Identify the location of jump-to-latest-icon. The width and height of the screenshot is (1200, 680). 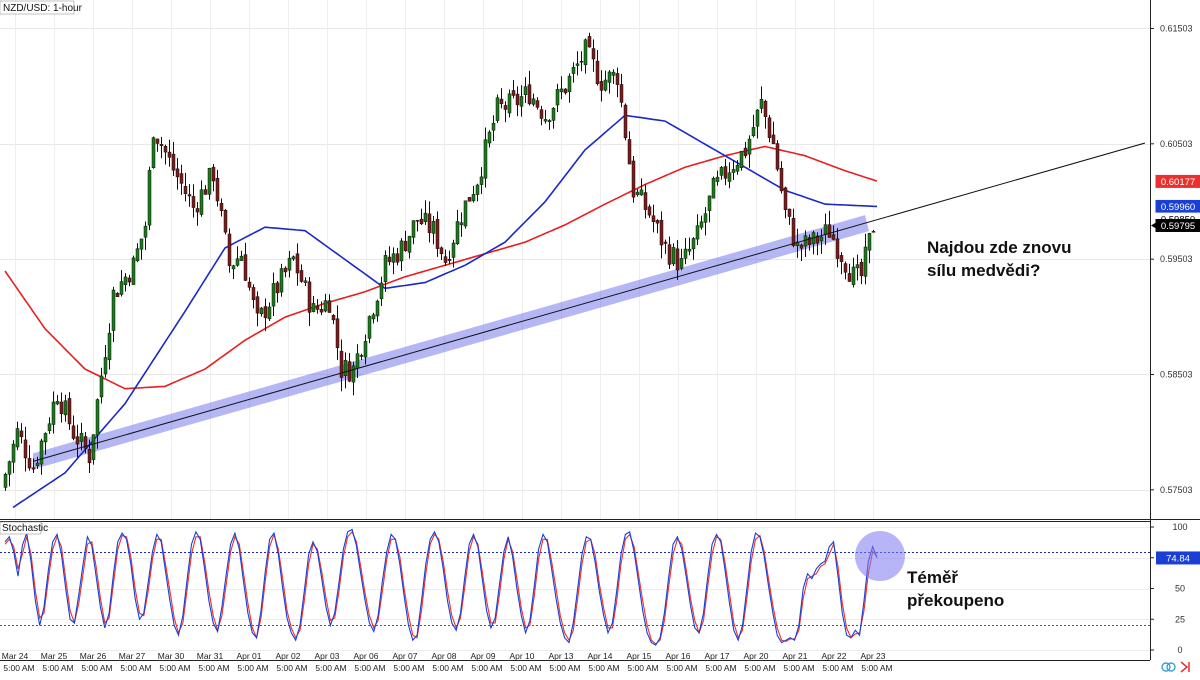
(1185, 667).